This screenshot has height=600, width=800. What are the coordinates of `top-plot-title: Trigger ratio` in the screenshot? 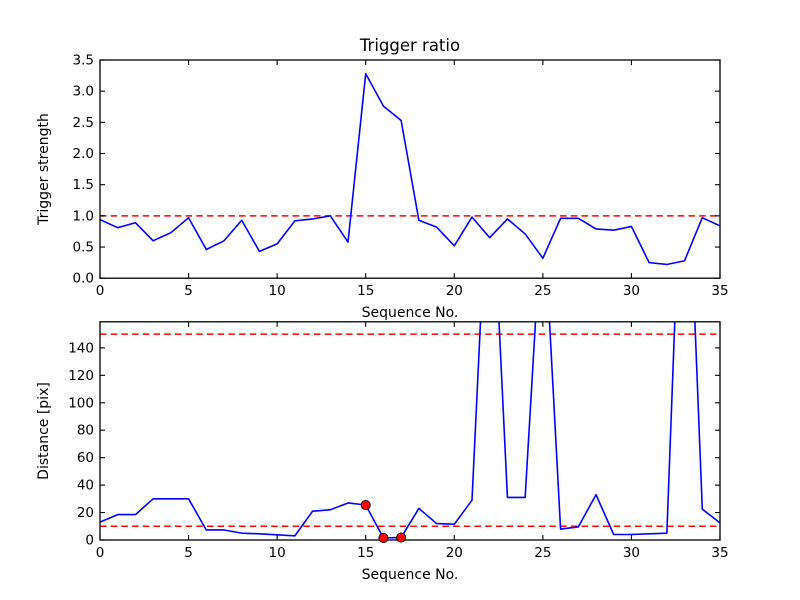 It's located at (409, 45).